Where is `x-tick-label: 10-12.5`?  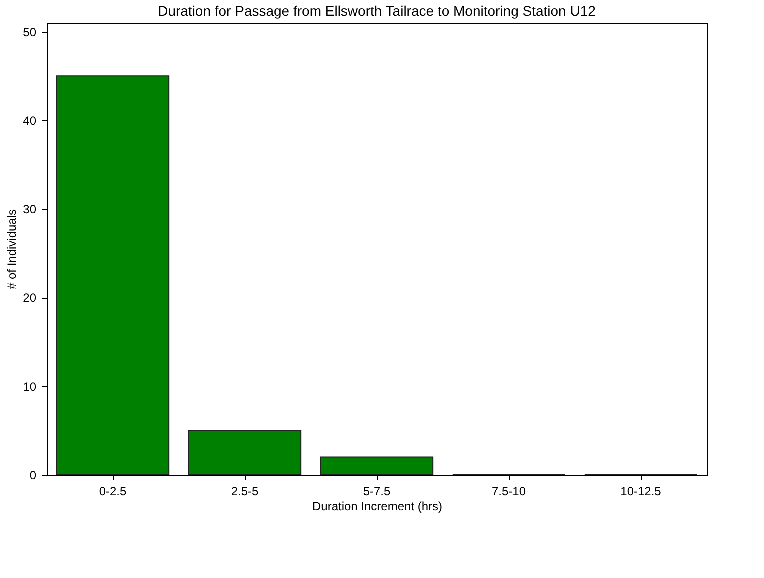
x-tick-label: 10-12.5 is located at coordinates (641, 491).